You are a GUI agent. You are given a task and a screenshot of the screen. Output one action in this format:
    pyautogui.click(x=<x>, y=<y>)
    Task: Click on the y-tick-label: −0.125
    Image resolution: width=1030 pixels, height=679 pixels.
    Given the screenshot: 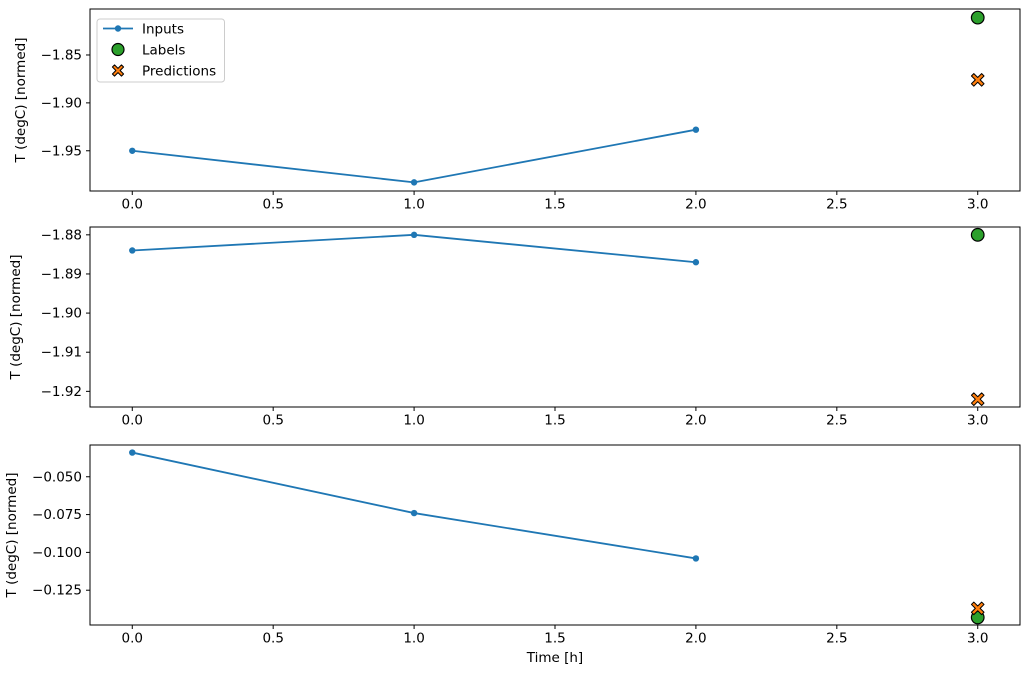 What is the action you would take?
    pyautogui.click(x=57, y=591)
    